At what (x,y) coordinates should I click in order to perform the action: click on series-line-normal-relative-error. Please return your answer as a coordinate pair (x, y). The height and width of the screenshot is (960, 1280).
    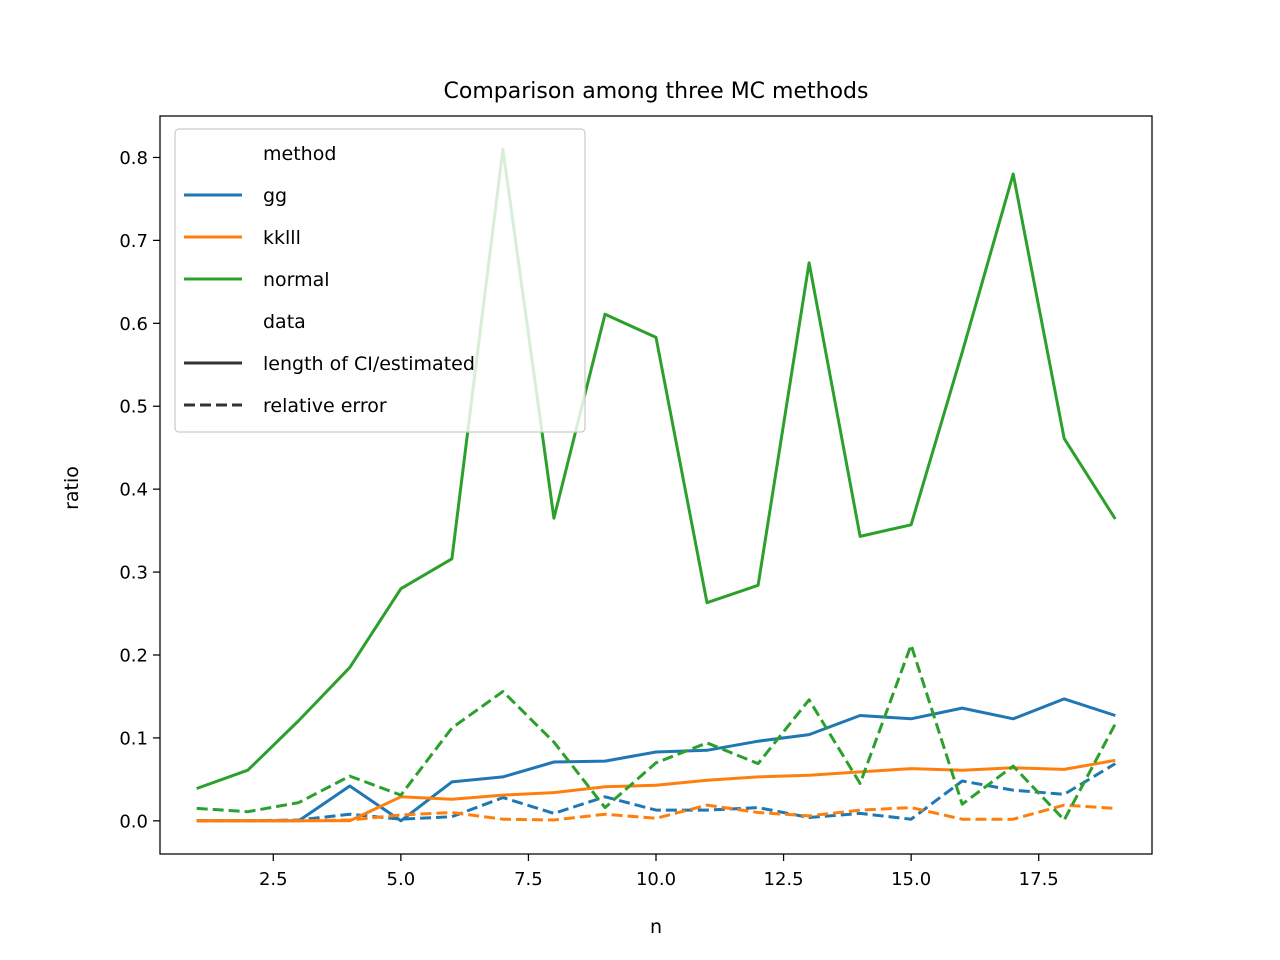
    Looking at the image, I should click on (656, 732).